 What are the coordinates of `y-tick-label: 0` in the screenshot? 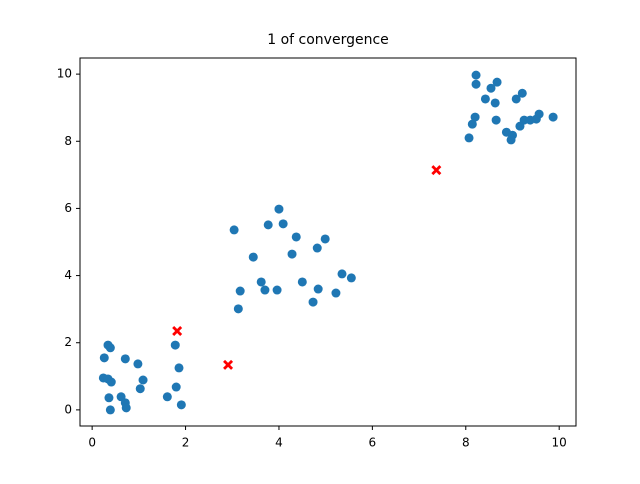 It's located at (68, 409).